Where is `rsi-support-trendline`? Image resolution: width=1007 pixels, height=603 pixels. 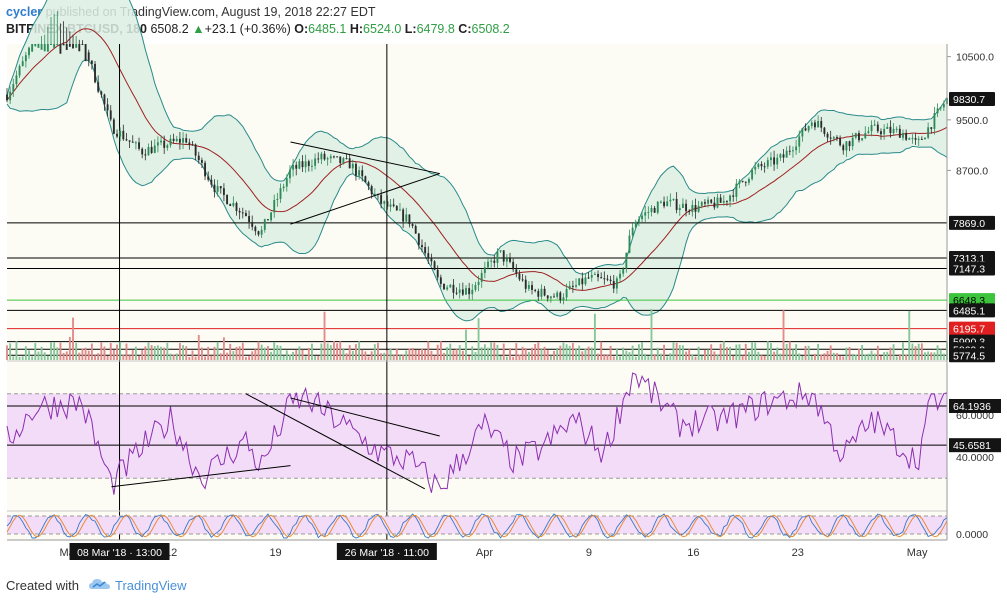 rsi-support-trendline is located at coordinates (201, 476).